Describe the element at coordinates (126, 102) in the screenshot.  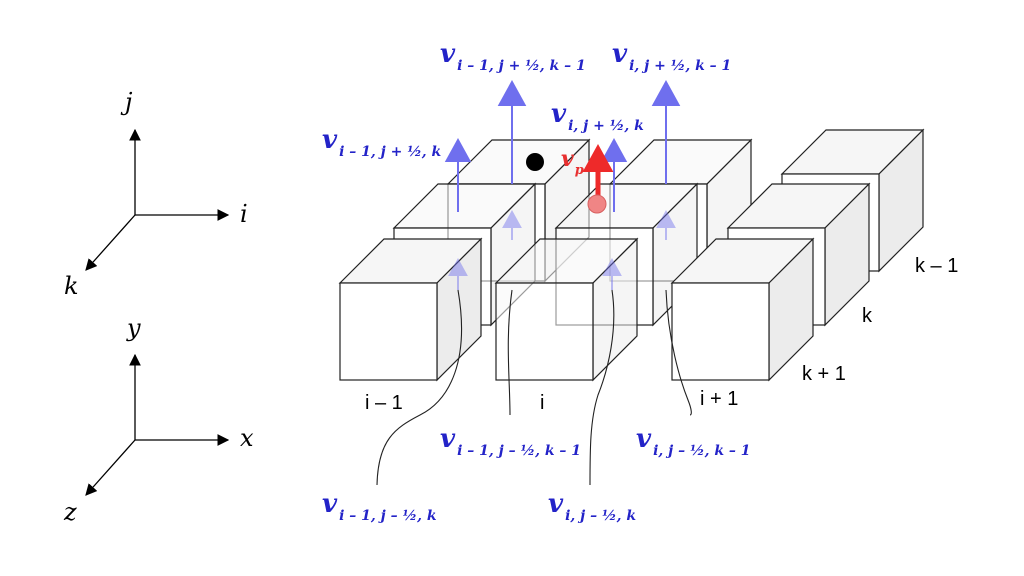
I see `j-axis-label: j` at that location.